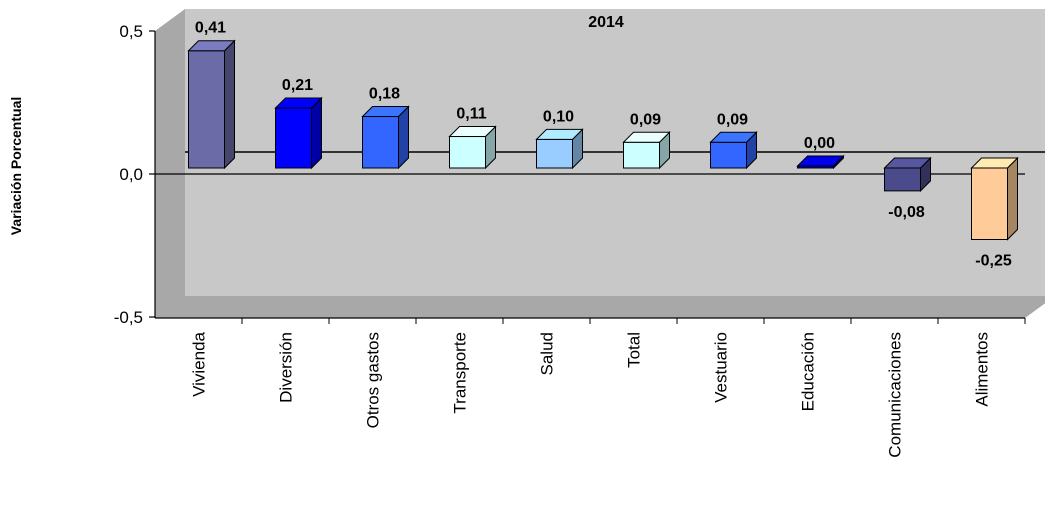 This screenshot has height=506, width=1045. I want to click on category-label: Vestuario, so click(721, 367).